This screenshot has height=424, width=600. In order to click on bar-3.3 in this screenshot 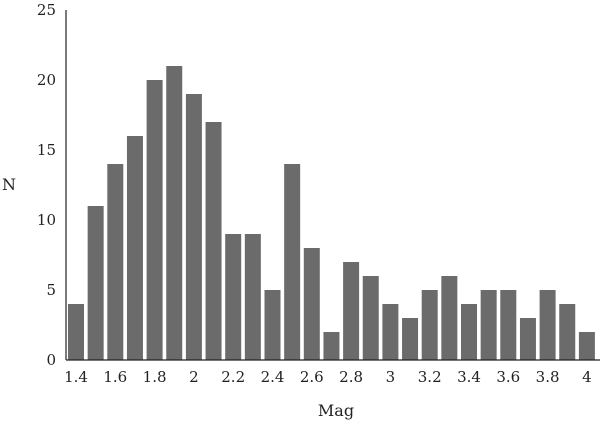, I will do `click(449, 318)`.